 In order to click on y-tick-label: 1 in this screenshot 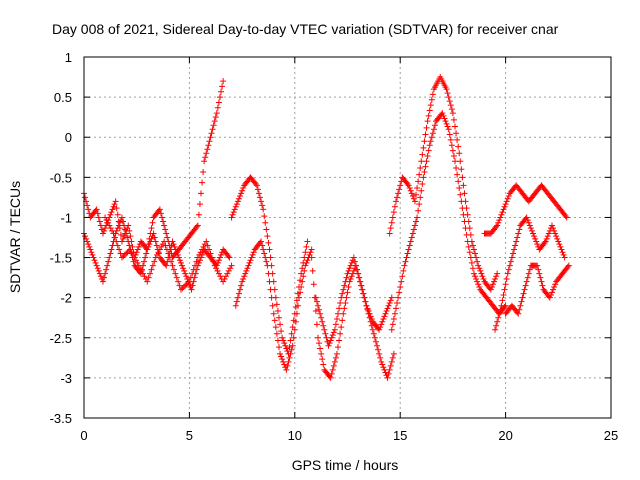, I will do `click(68, 57)`.